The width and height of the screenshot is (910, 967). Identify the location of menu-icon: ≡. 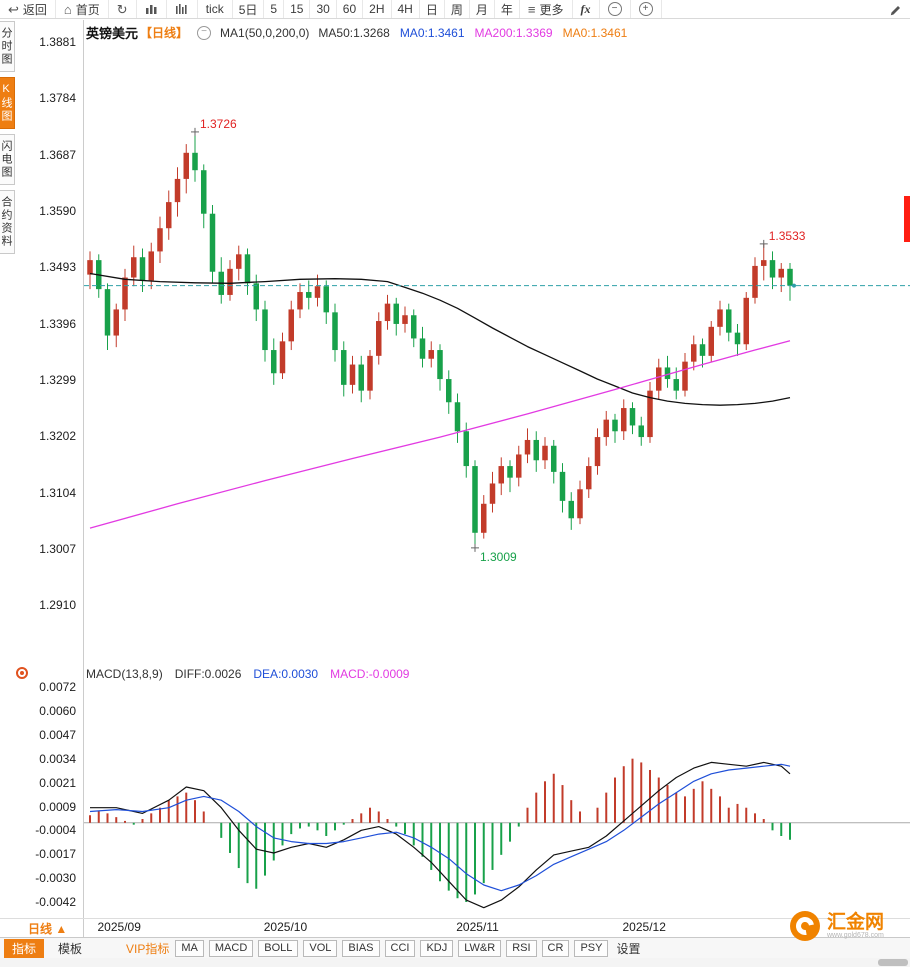
(531, 9).